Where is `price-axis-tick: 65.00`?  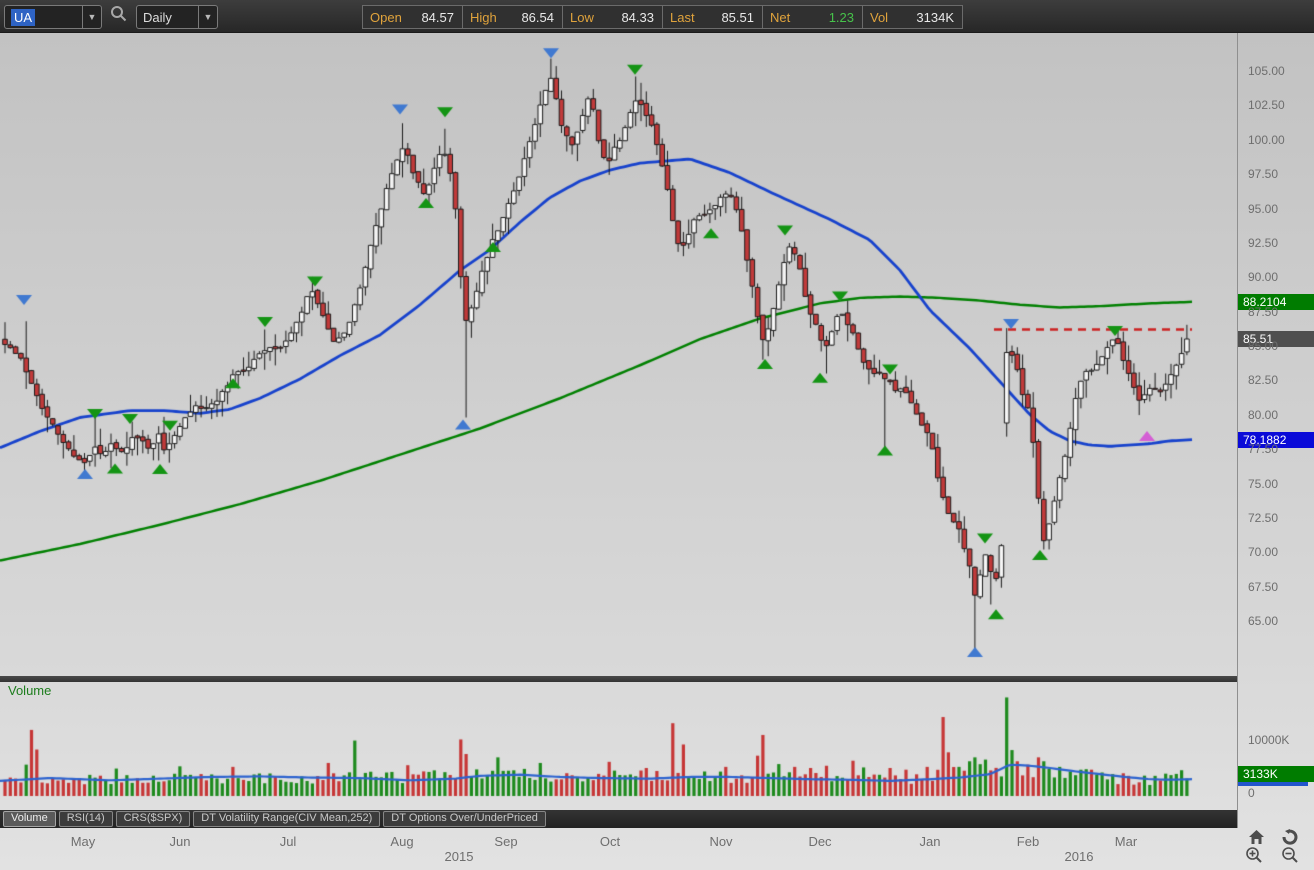 price-axis-tick: 65.00 is located at coordinates (1263, 621).